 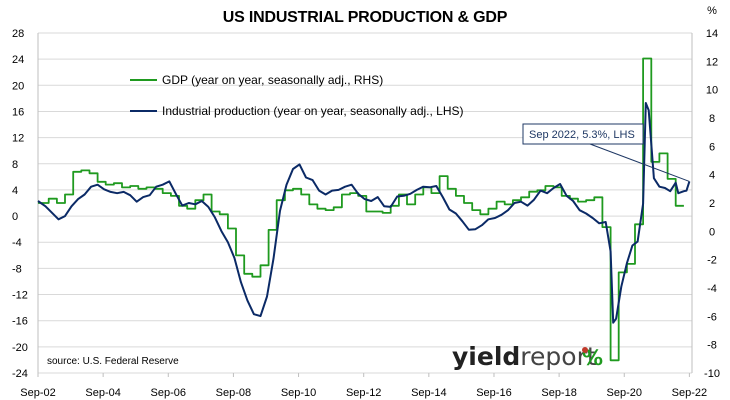 What do you see at coordinates (428, 393) in the screenshot?
I see `x-tick-label: Sep-14` at bounding box center [428, 393].